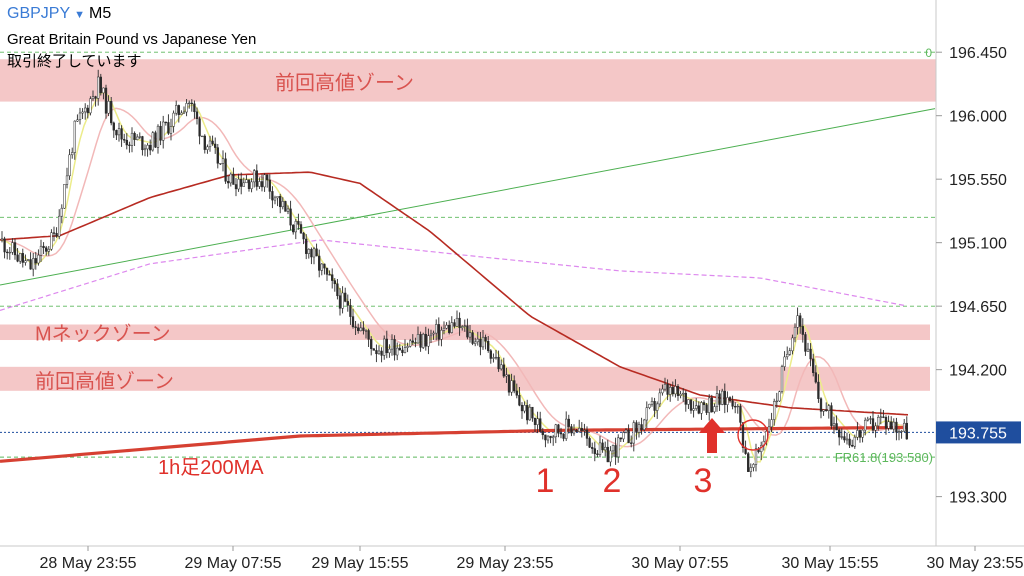 The width and height of the screenshot is (1024, 576). I want to click on symbol-row: GBPJPY ▼ M5, so click(59, 14).